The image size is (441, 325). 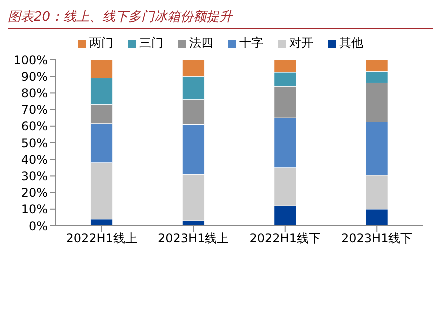 I want to click on legend-label: 法四, so click(x=202, y=43).